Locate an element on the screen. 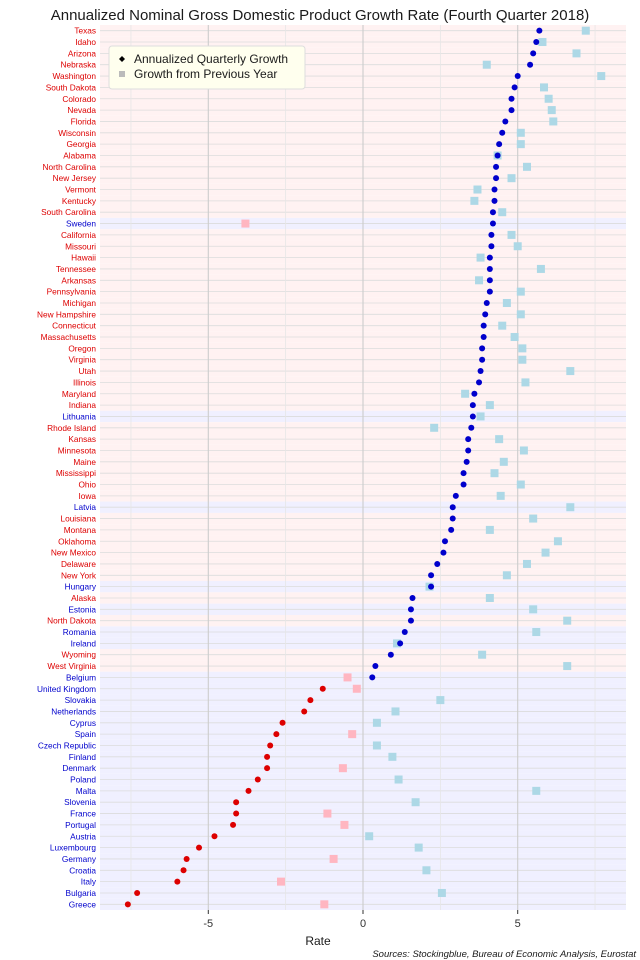 The height and width of the screenshot is (960, 640). yearly-point-idaho is located at coordinates (542, 42).